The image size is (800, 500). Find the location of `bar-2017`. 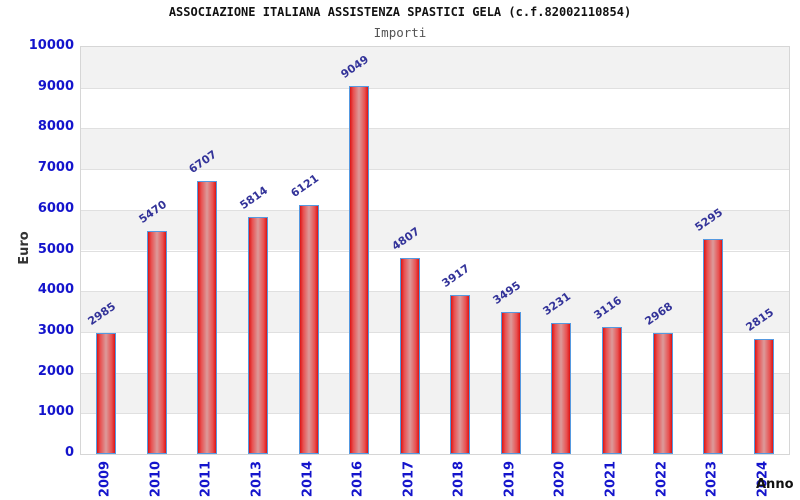

bar-2017 is located at coordinates (409, 356).